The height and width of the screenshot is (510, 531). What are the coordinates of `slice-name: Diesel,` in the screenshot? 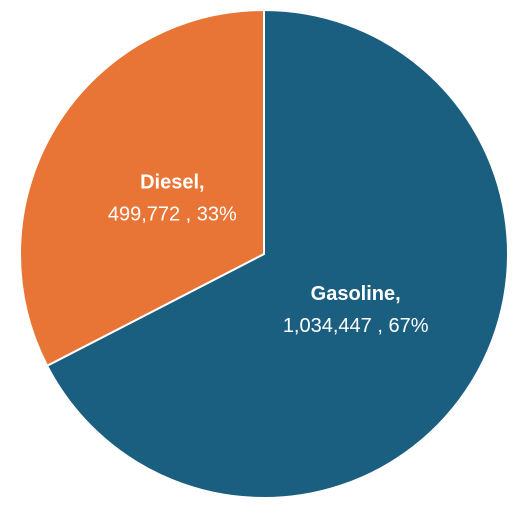 It's located at (172, 182).